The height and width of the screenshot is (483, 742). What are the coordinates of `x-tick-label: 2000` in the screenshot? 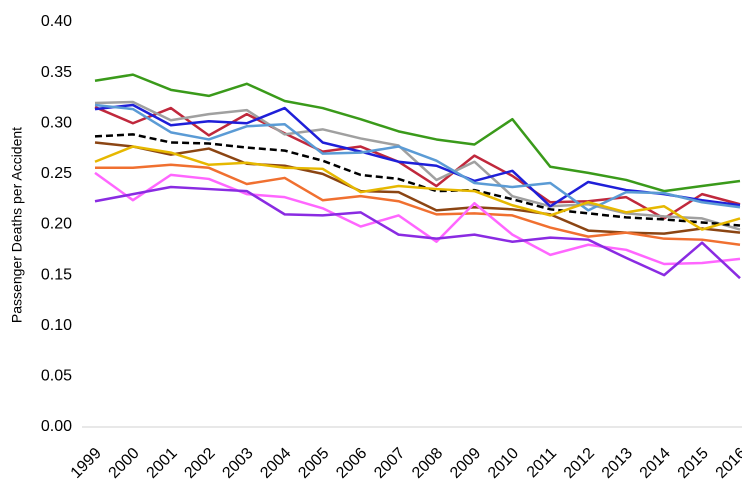 It's located at (124, 463).